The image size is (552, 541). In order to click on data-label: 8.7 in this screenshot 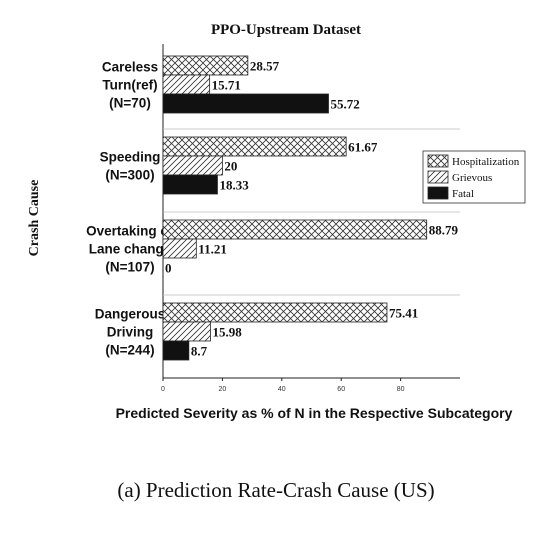, I will do `click(199, 351)`.